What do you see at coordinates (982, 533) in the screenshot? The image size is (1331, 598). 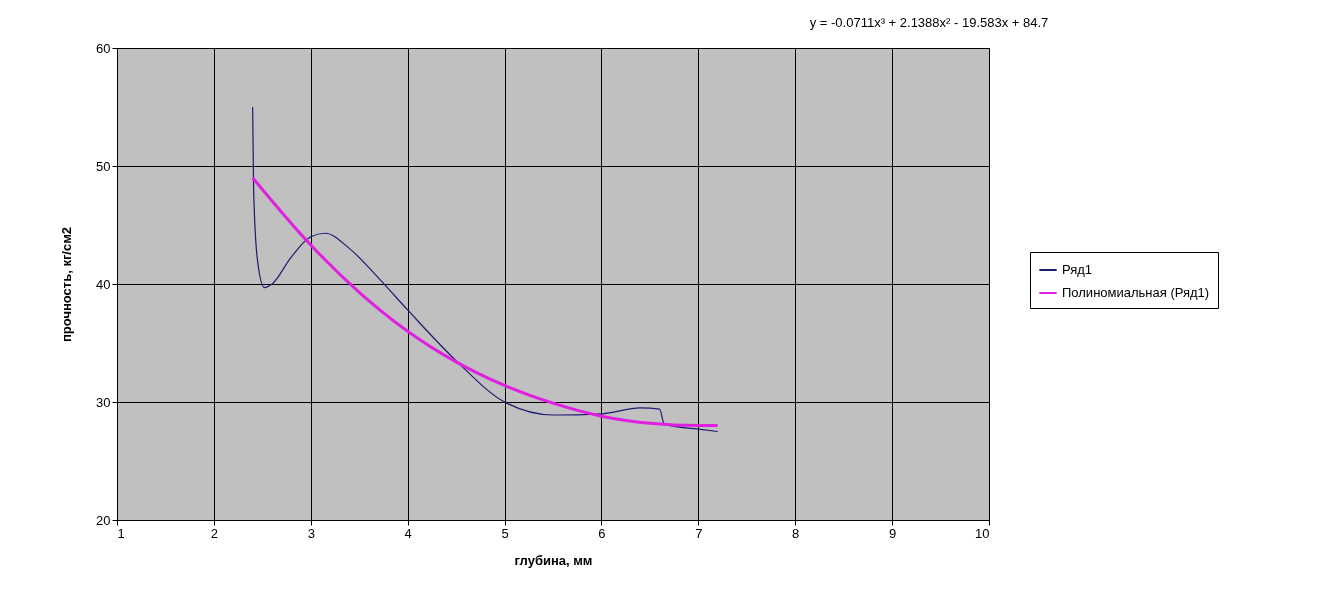 I see `x-tick-label: 10` at bounding box center [982, 533].